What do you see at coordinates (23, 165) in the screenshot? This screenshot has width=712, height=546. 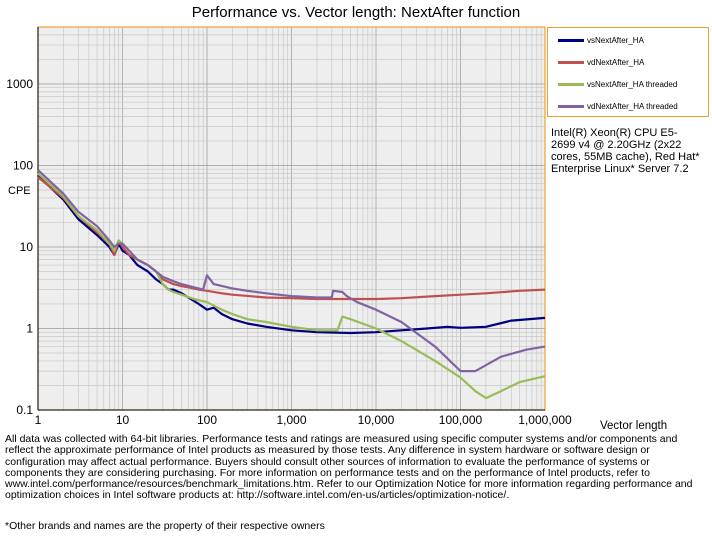 I see `y-tick-label: 100` at bounding box center [23, 165].